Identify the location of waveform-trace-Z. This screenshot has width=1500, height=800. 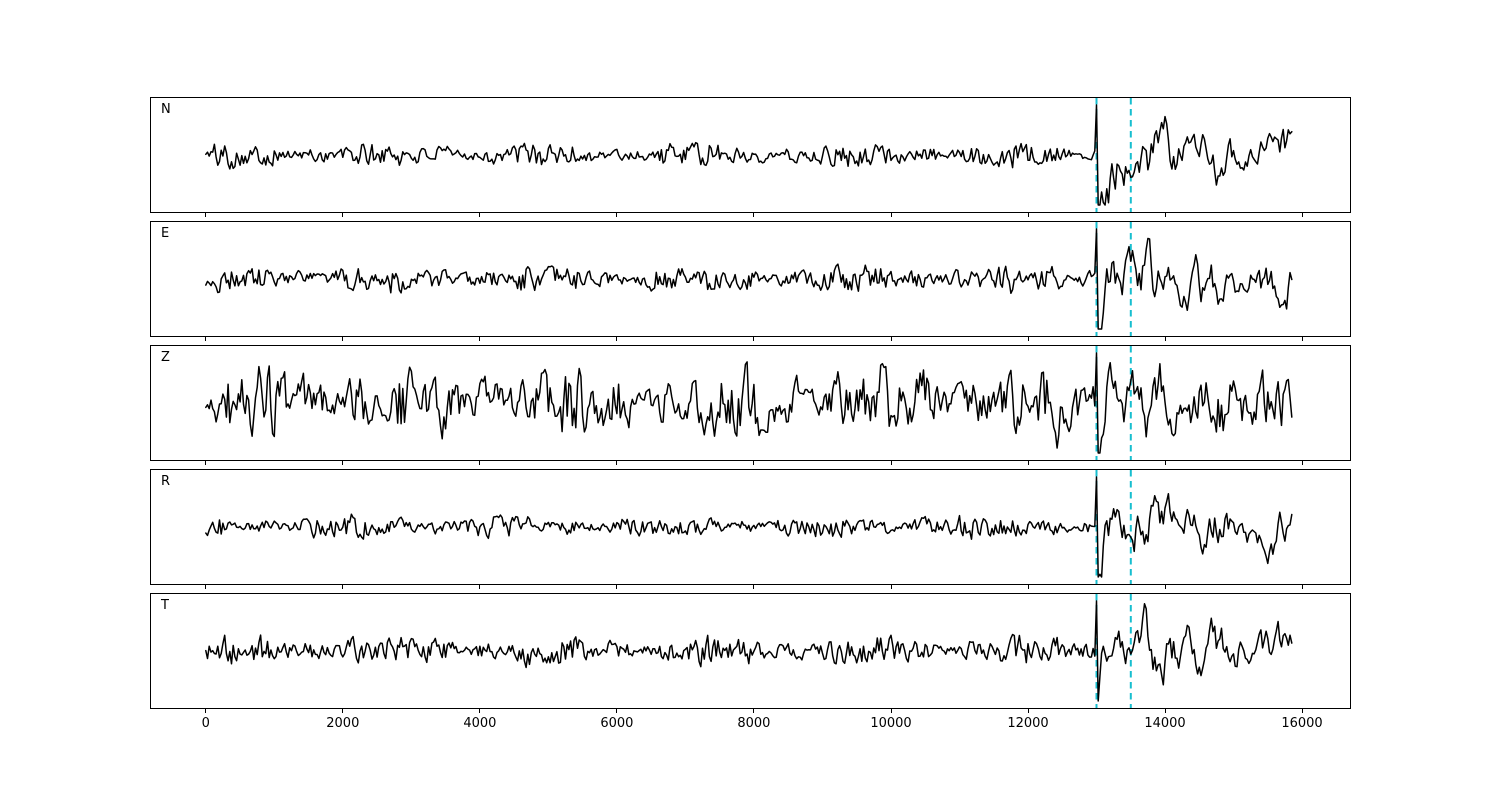
(749, 403).